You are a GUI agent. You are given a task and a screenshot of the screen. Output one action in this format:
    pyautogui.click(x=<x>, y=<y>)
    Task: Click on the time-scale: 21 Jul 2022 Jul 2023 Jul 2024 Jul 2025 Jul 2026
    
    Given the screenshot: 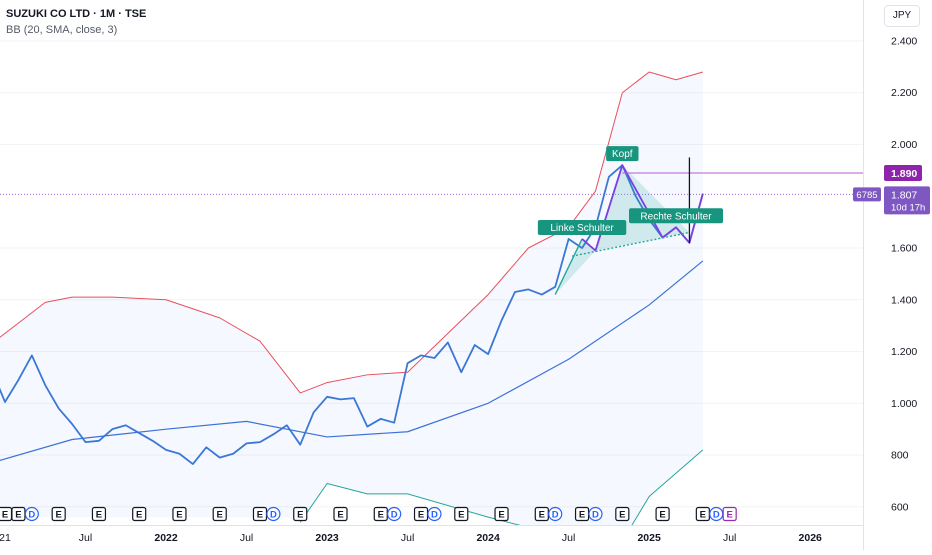 What is the action you would take?
    pyautogui.click(x=411, y=538)
    